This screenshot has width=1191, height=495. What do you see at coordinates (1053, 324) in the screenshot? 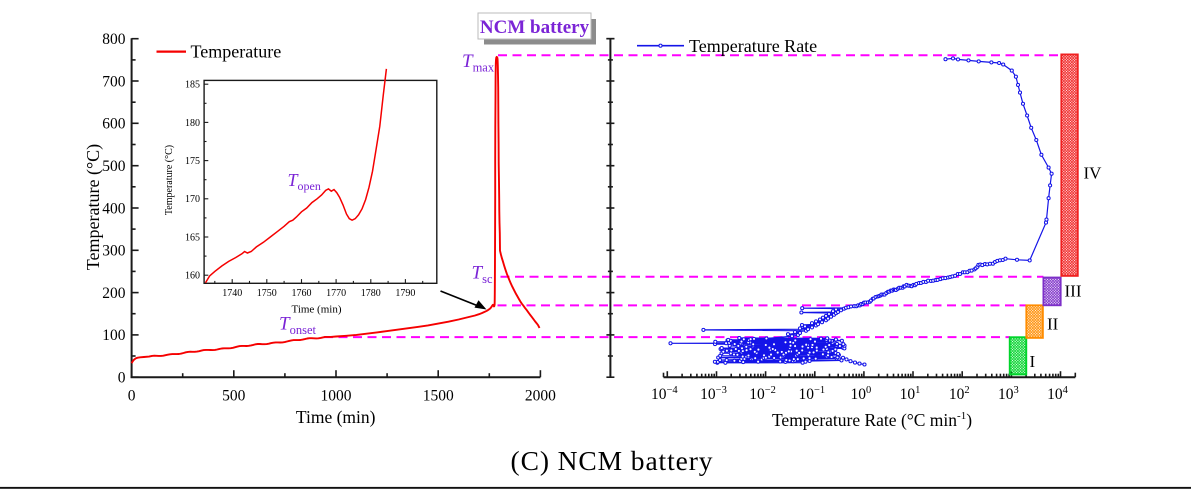
I see `svg-text: II` at bounding box center [1053, 324].